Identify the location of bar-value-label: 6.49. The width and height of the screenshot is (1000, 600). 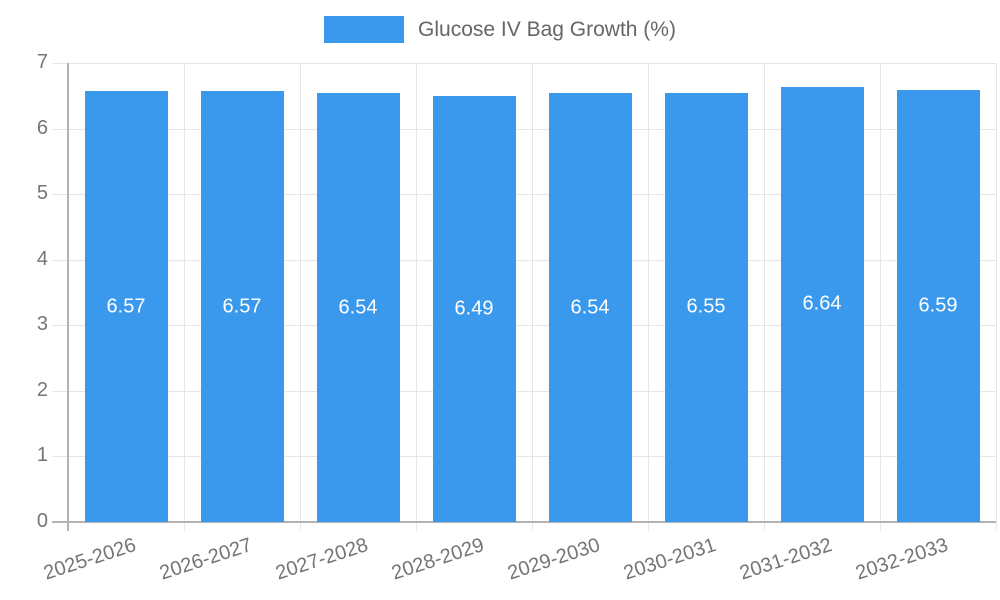
(474, 308).